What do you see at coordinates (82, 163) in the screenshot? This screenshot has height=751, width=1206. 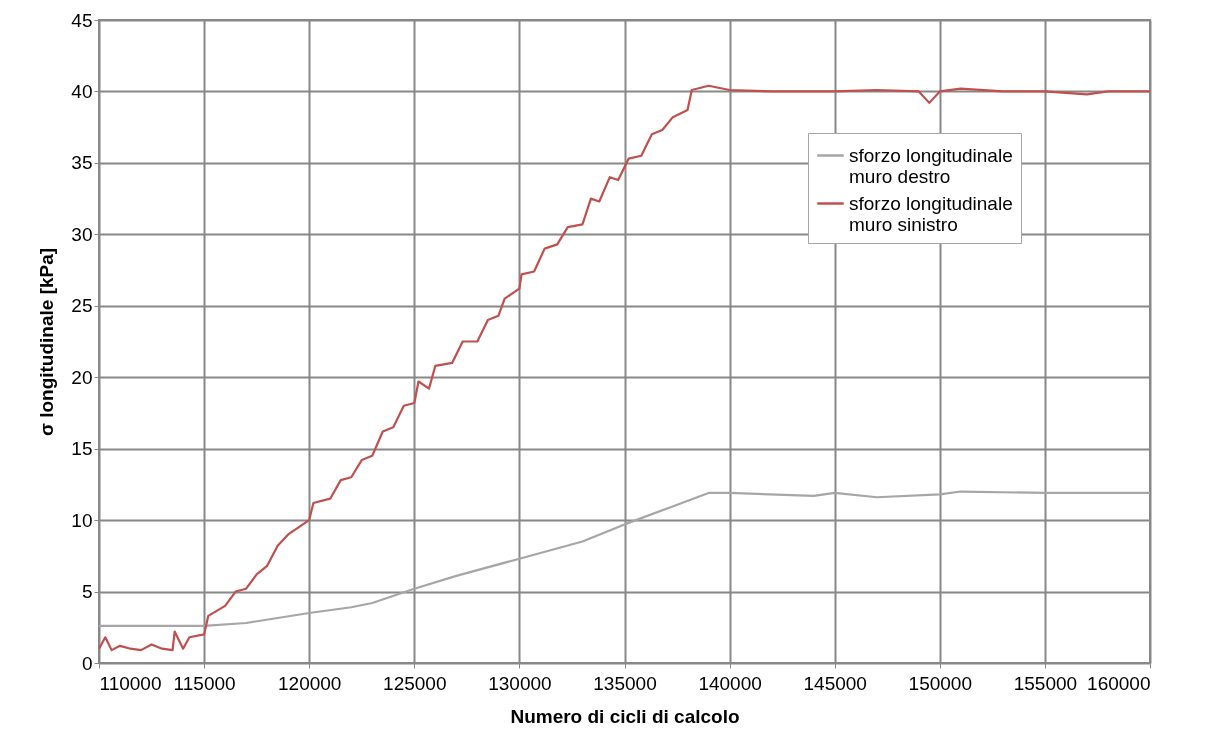 I see `y-tick-label: 35` at bounding box center [82, 163].